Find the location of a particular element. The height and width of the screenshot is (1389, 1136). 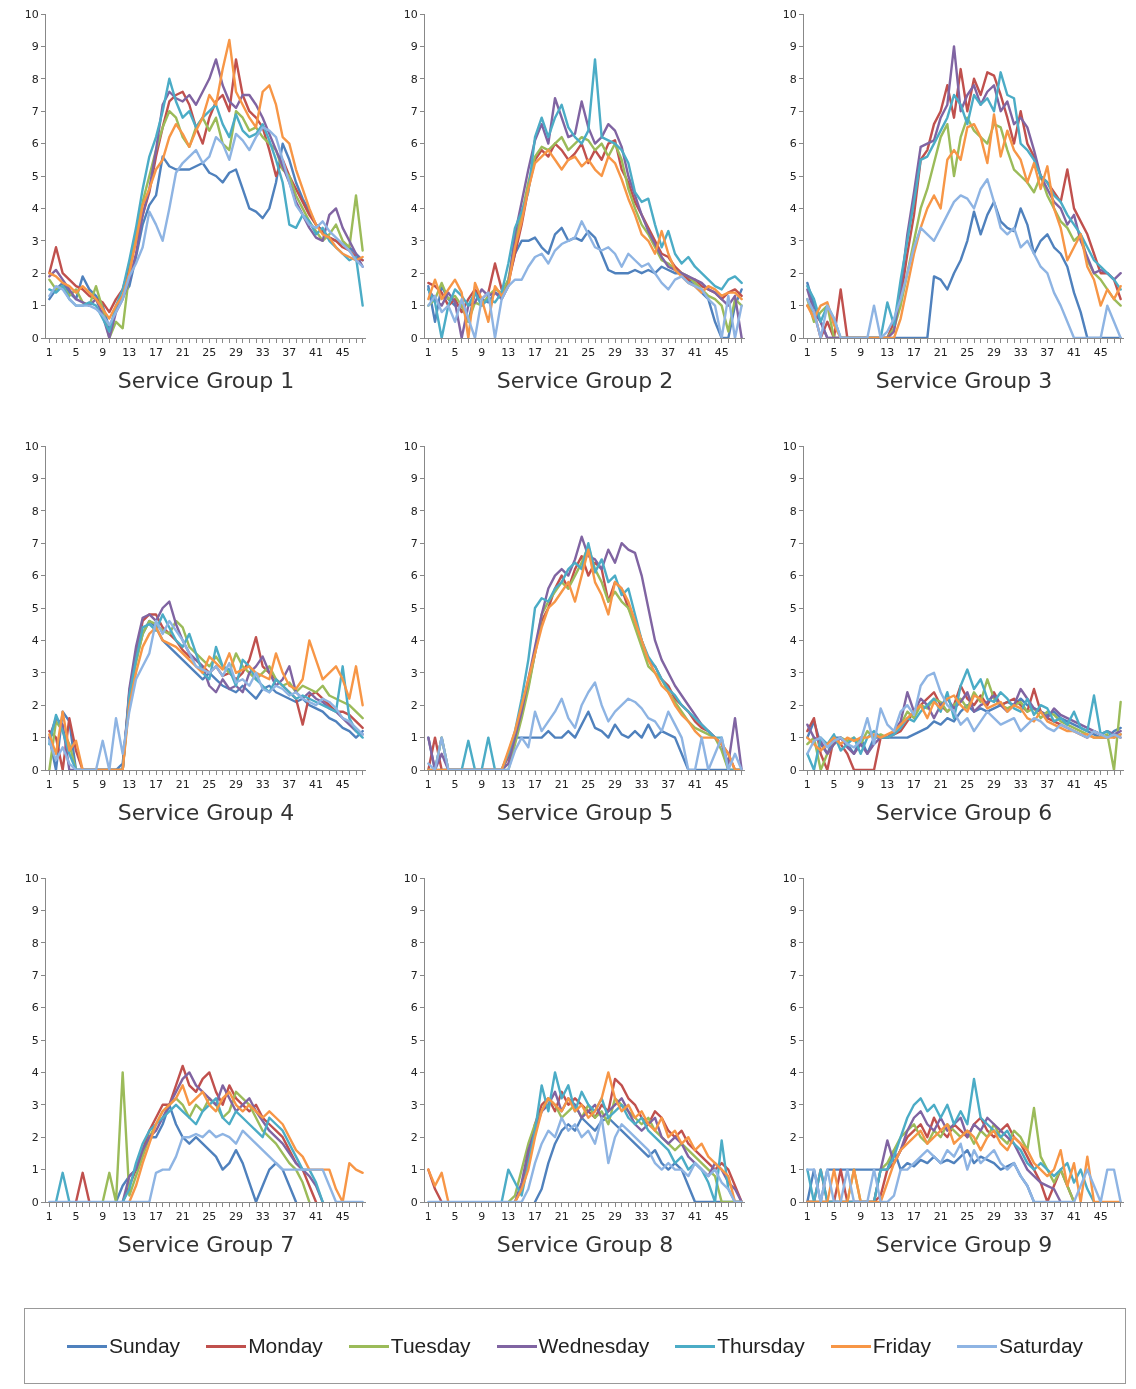

x-axis-title: Service Group 7 is located at coordinates (206, 1245).